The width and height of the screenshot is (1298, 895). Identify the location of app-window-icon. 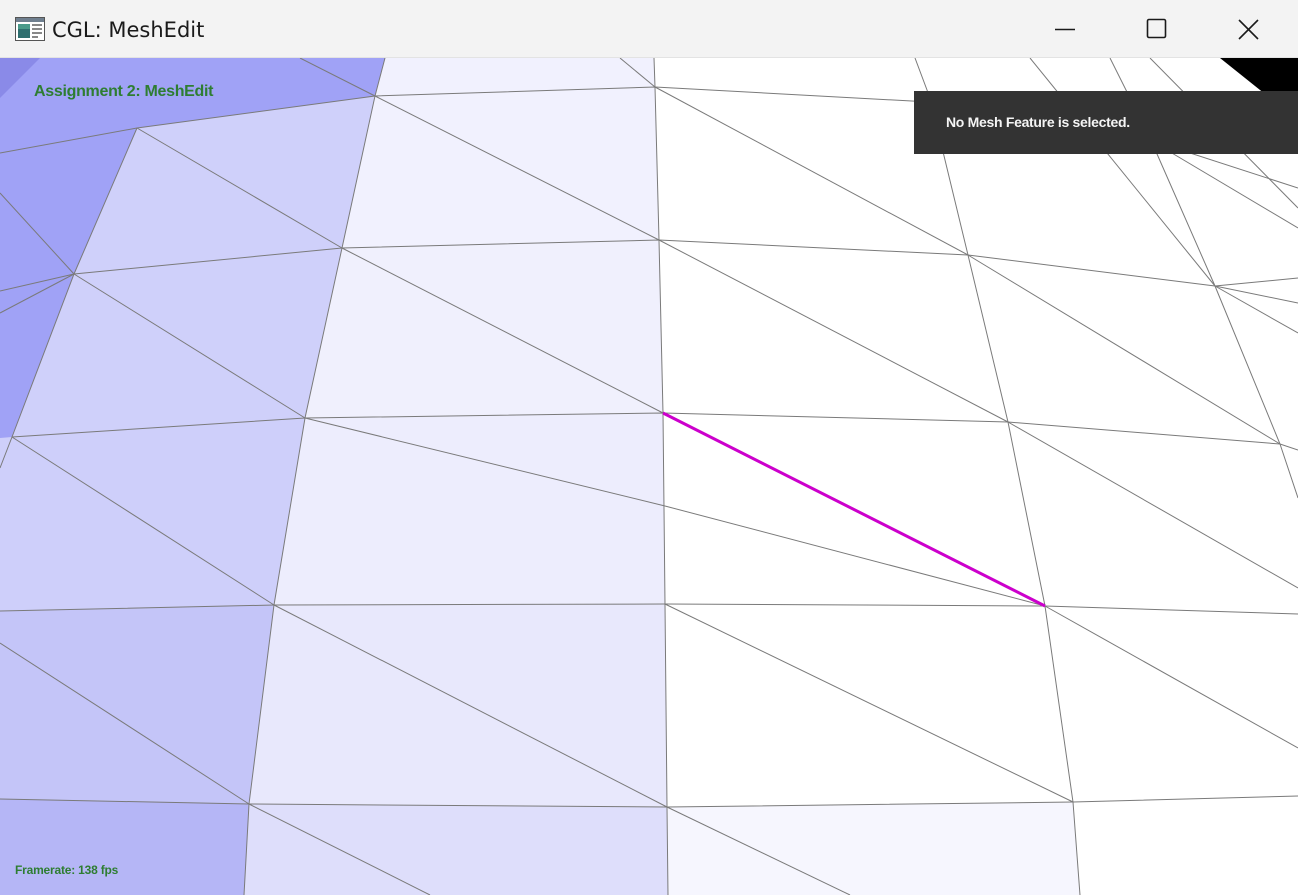
(30, 29).